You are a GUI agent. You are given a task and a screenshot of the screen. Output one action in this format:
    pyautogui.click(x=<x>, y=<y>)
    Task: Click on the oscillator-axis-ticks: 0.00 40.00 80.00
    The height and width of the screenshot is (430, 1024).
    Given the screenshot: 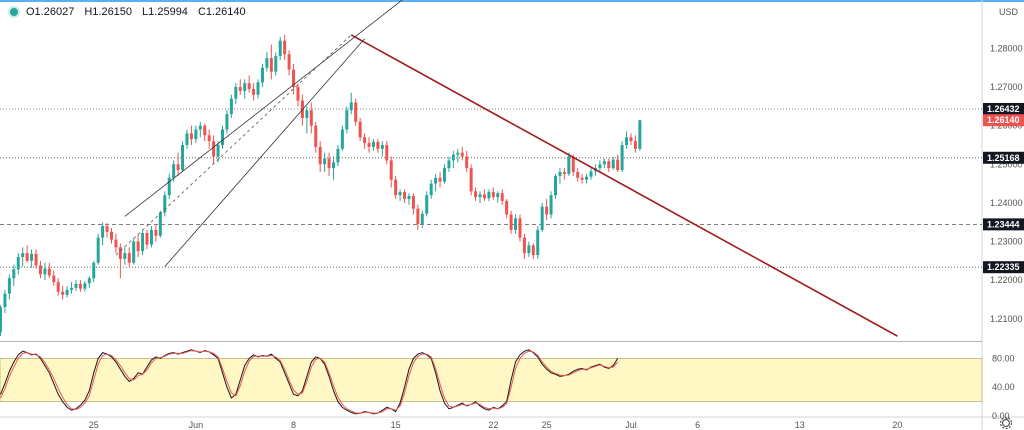 What is the action you would take?
    pyautogui.click(x=1003, y=387)
    